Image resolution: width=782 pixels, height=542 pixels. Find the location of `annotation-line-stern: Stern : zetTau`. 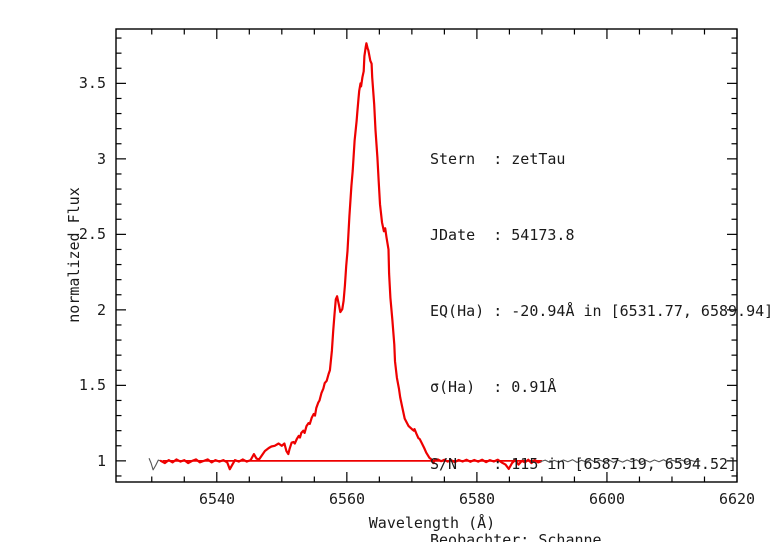

annotation-line-stern: Stern : zetTau is located at coordinates (498, 158).